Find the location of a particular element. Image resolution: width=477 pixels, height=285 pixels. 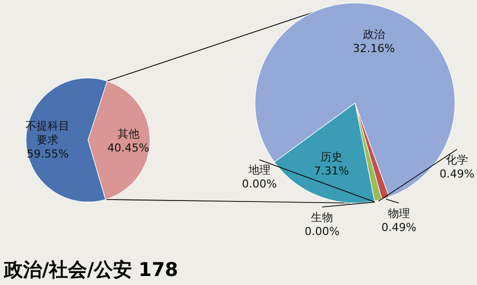

category-label: 地理 is located at coordinates (259, 170).